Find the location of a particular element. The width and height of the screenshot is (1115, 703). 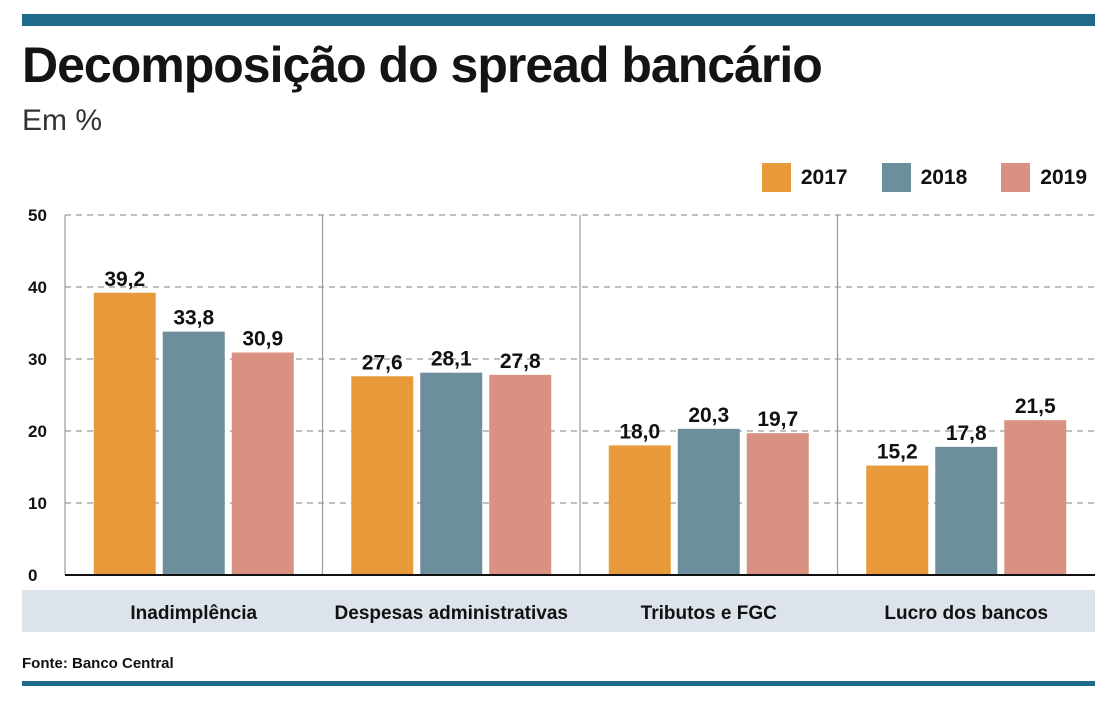

data-label-2018: 28,1 is located at coordinates (451, 359).